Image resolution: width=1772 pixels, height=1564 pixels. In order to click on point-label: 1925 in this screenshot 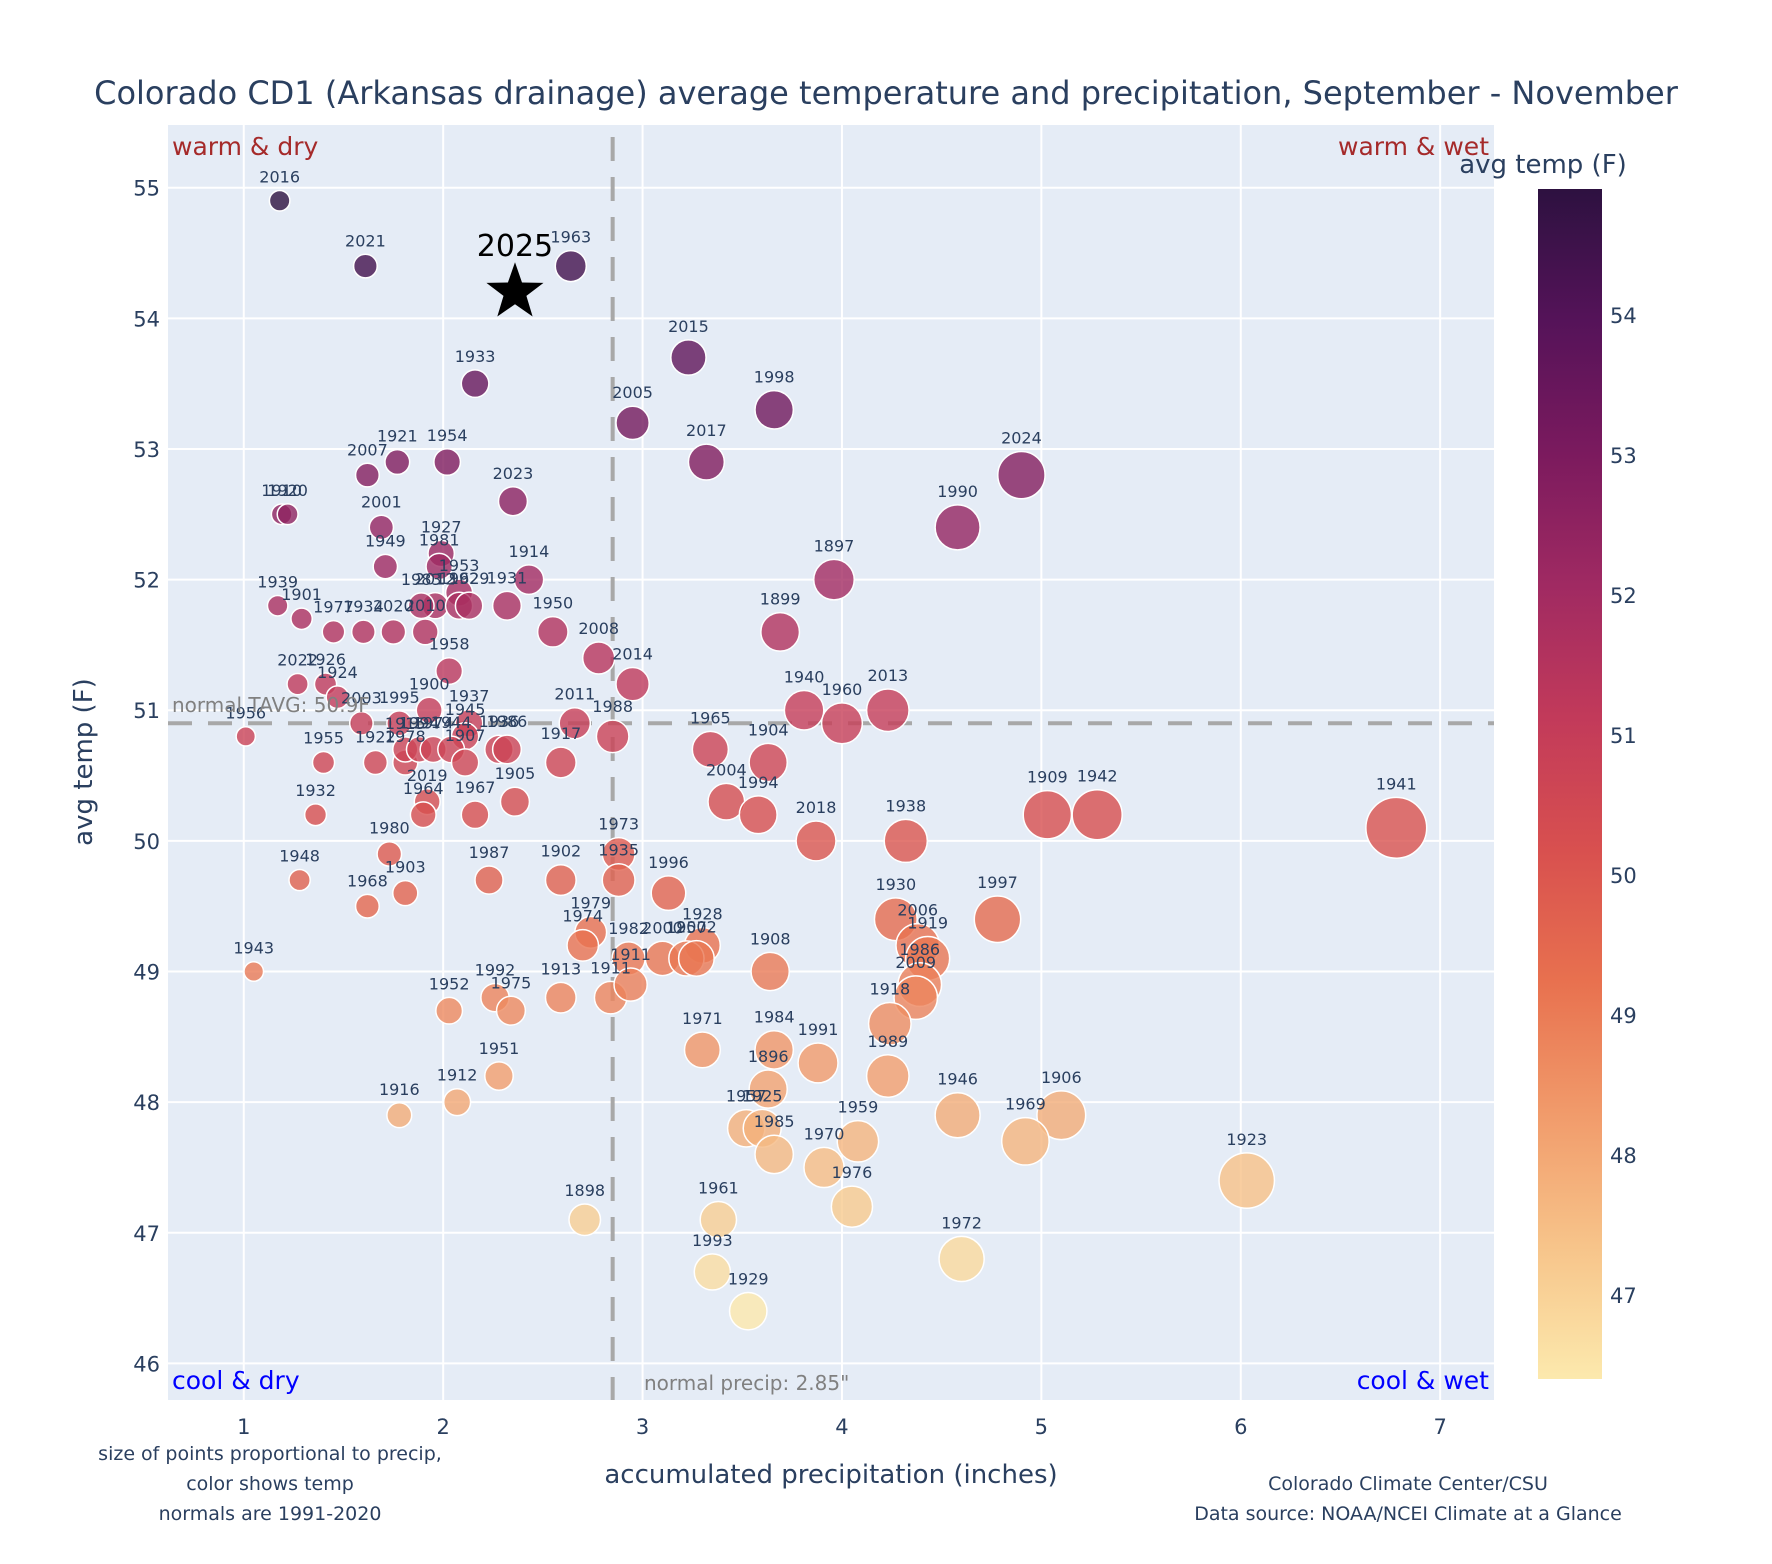, I will do `click(762, 1095)`.